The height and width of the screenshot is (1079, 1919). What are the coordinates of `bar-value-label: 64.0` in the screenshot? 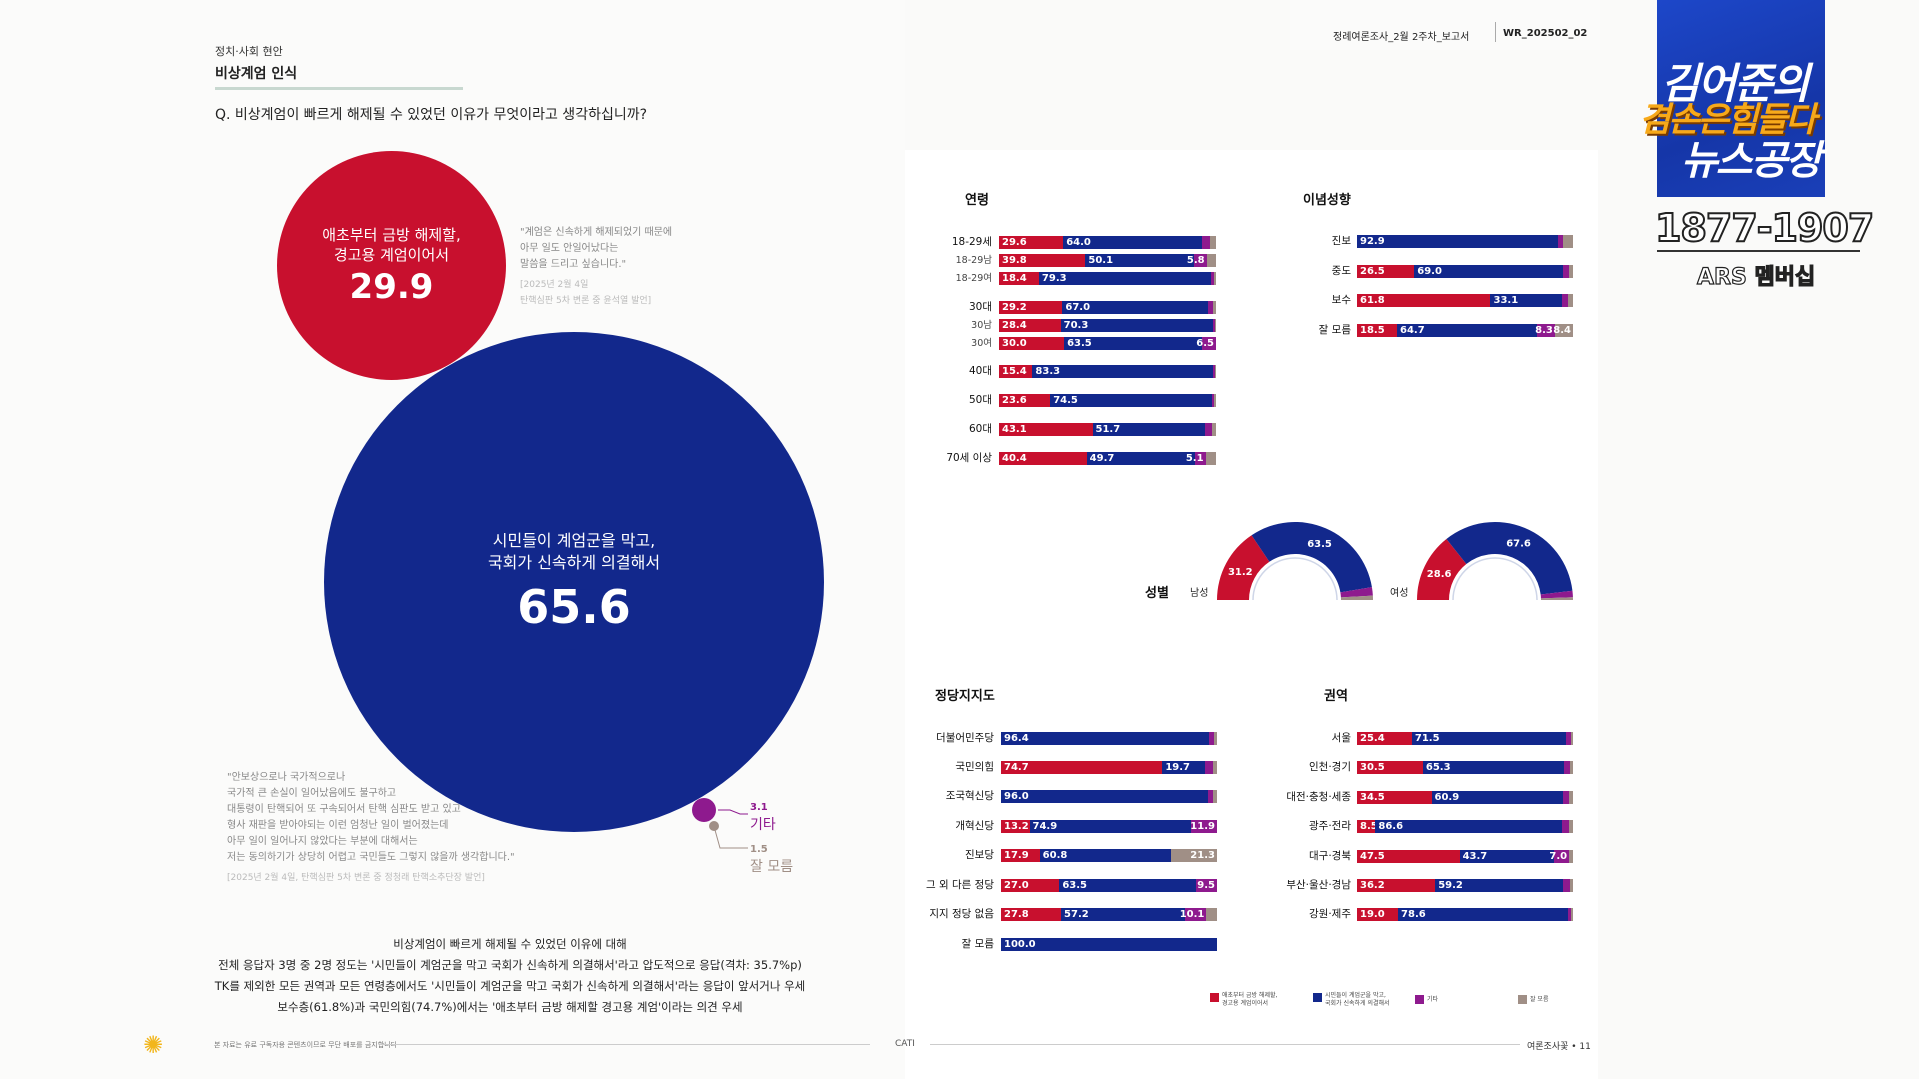 It's located at (1078, 242).